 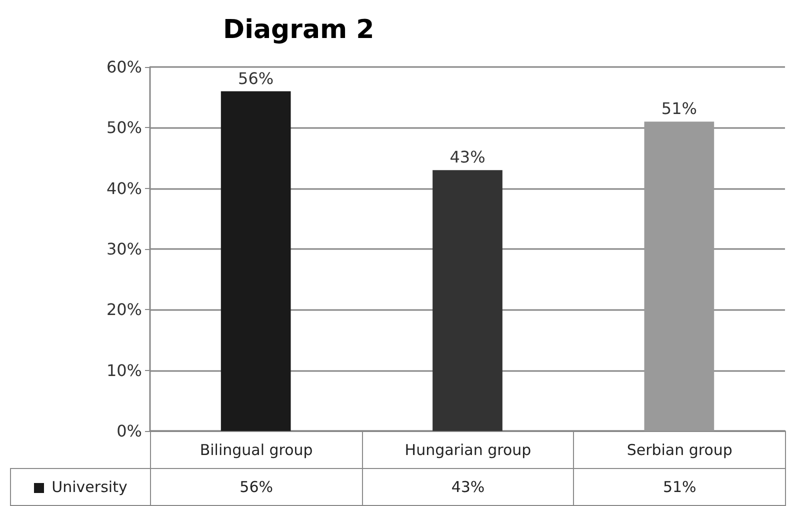 What do you see at coordinates (680, 487) in the screenshot?
I see `data-label: 51%` at bounding box center [680, 487].